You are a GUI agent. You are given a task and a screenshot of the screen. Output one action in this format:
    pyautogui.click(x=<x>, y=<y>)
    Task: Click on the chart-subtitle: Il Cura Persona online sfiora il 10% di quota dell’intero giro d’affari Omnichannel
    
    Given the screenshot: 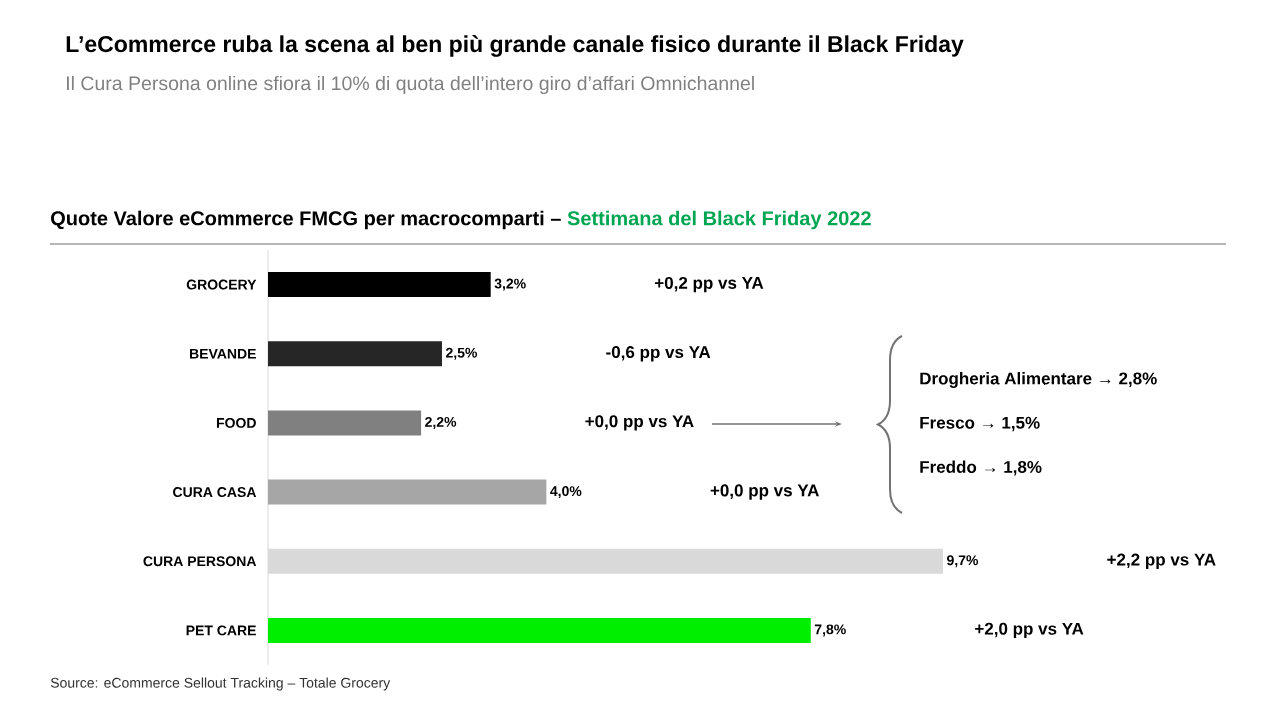 What is the action you would take?
    pyautogui.click(x=410, y=85)
    